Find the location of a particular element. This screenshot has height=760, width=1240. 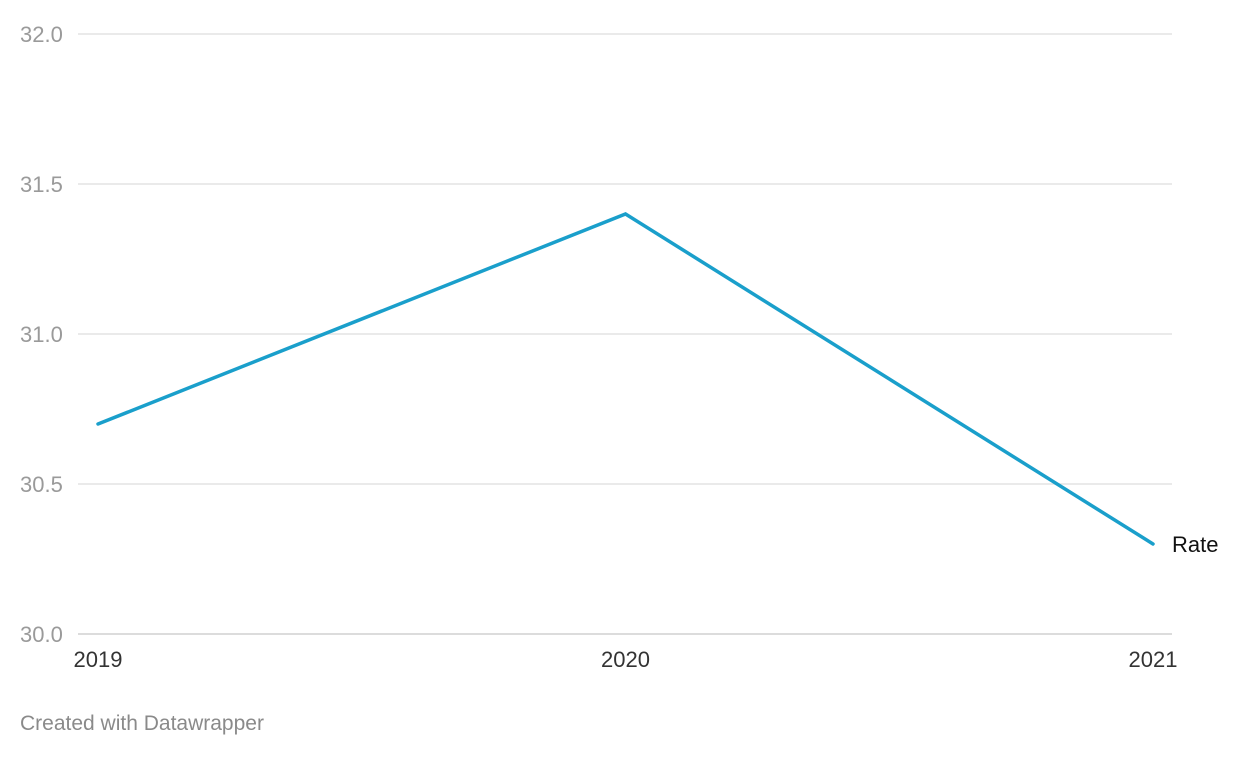

y-axis-ticks: 30.0 30.5 31.0 31.5 32.0 is located at coordinates (41, 334).